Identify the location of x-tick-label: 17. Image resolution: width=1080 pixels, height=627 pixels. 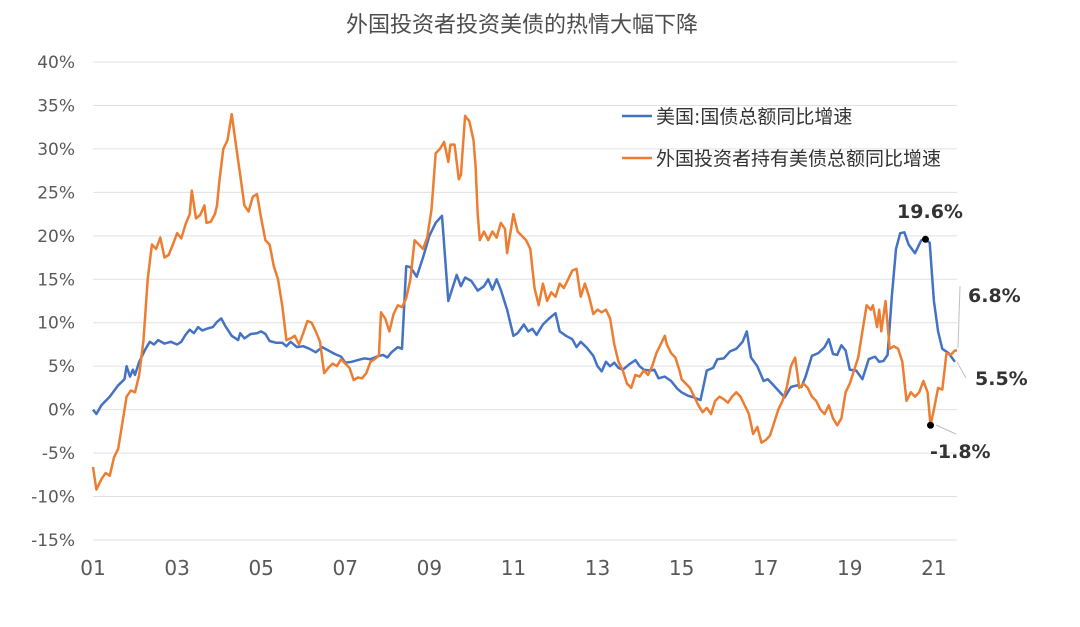
(765, 568).